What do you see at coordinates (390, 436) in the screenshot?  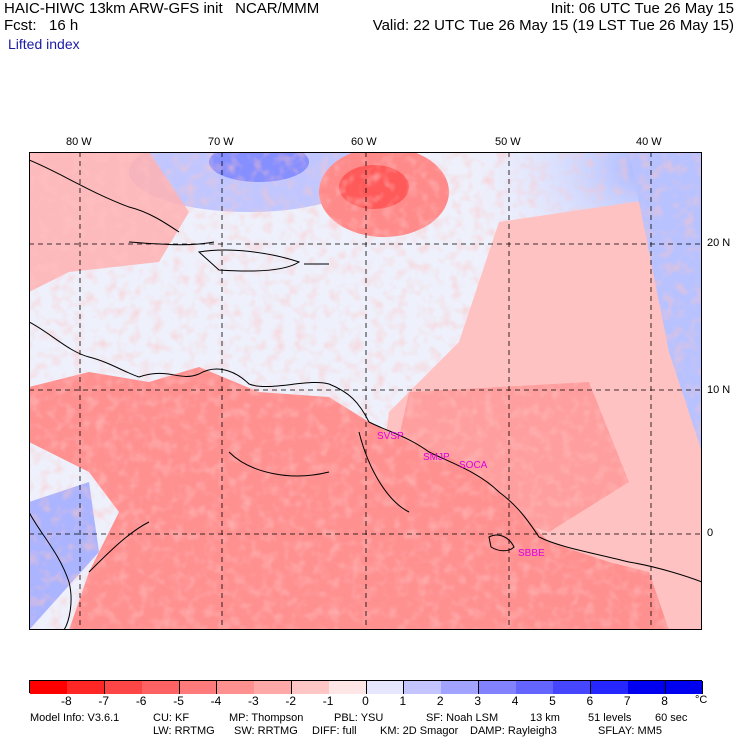 I see `station-label: SVSP` at bounding box center [390, 436].